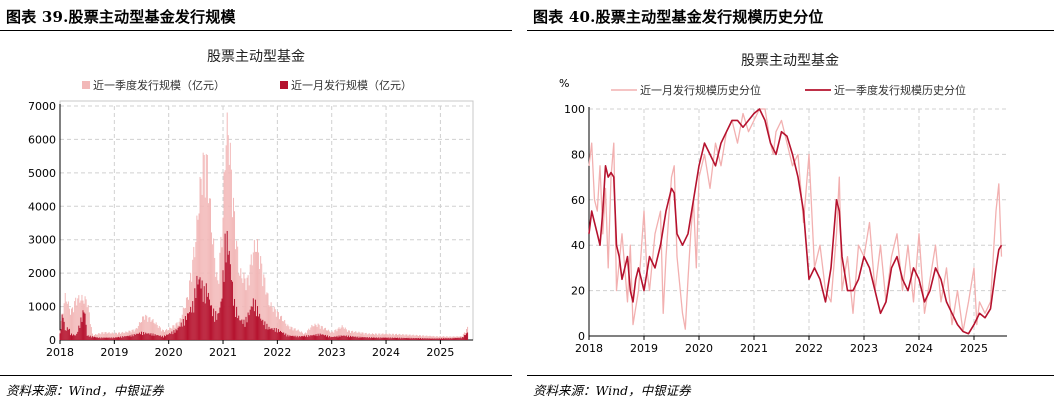 Image resolution: width=1054 pixels, height=402 pixels. What do you see at coordinates (678, 17) in the screenshot?
I see `right-figure-title: 图表 40.股票主动型基金发行规模历史分位` at bounding box center [678, 17].